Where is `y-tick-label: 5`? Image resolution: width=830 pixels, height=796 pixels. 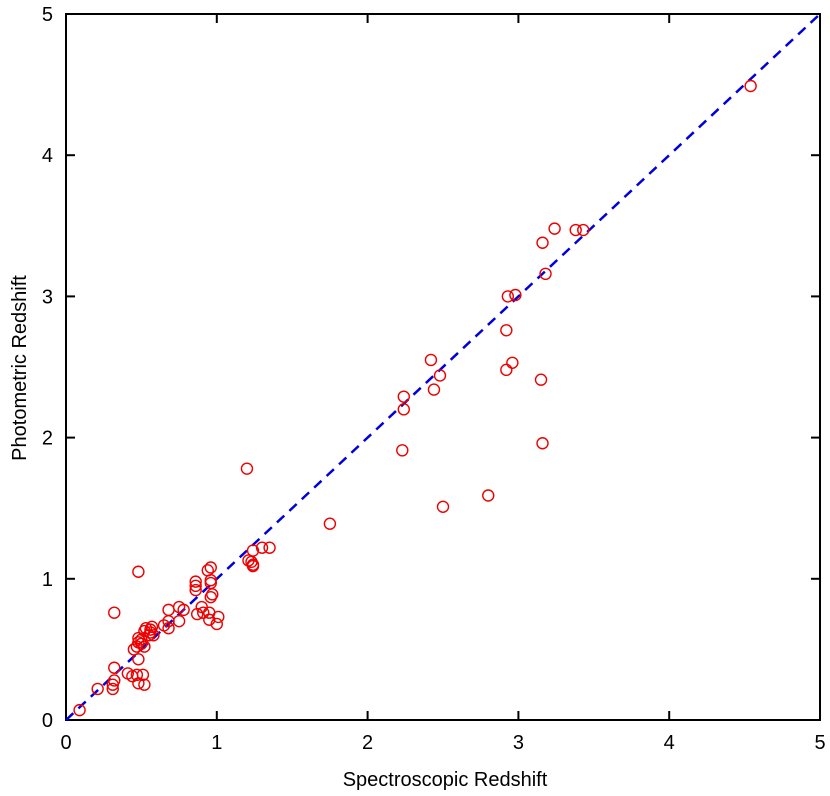 y-tick-label: 5 is located at coordinates (47, 15).